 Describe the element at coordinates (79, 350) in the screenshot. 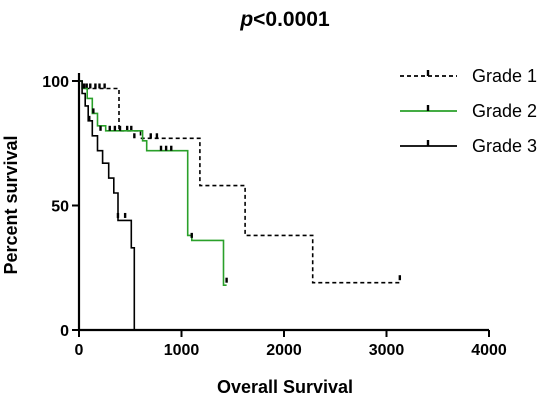

I see `x-tick-label: 0` at that location.